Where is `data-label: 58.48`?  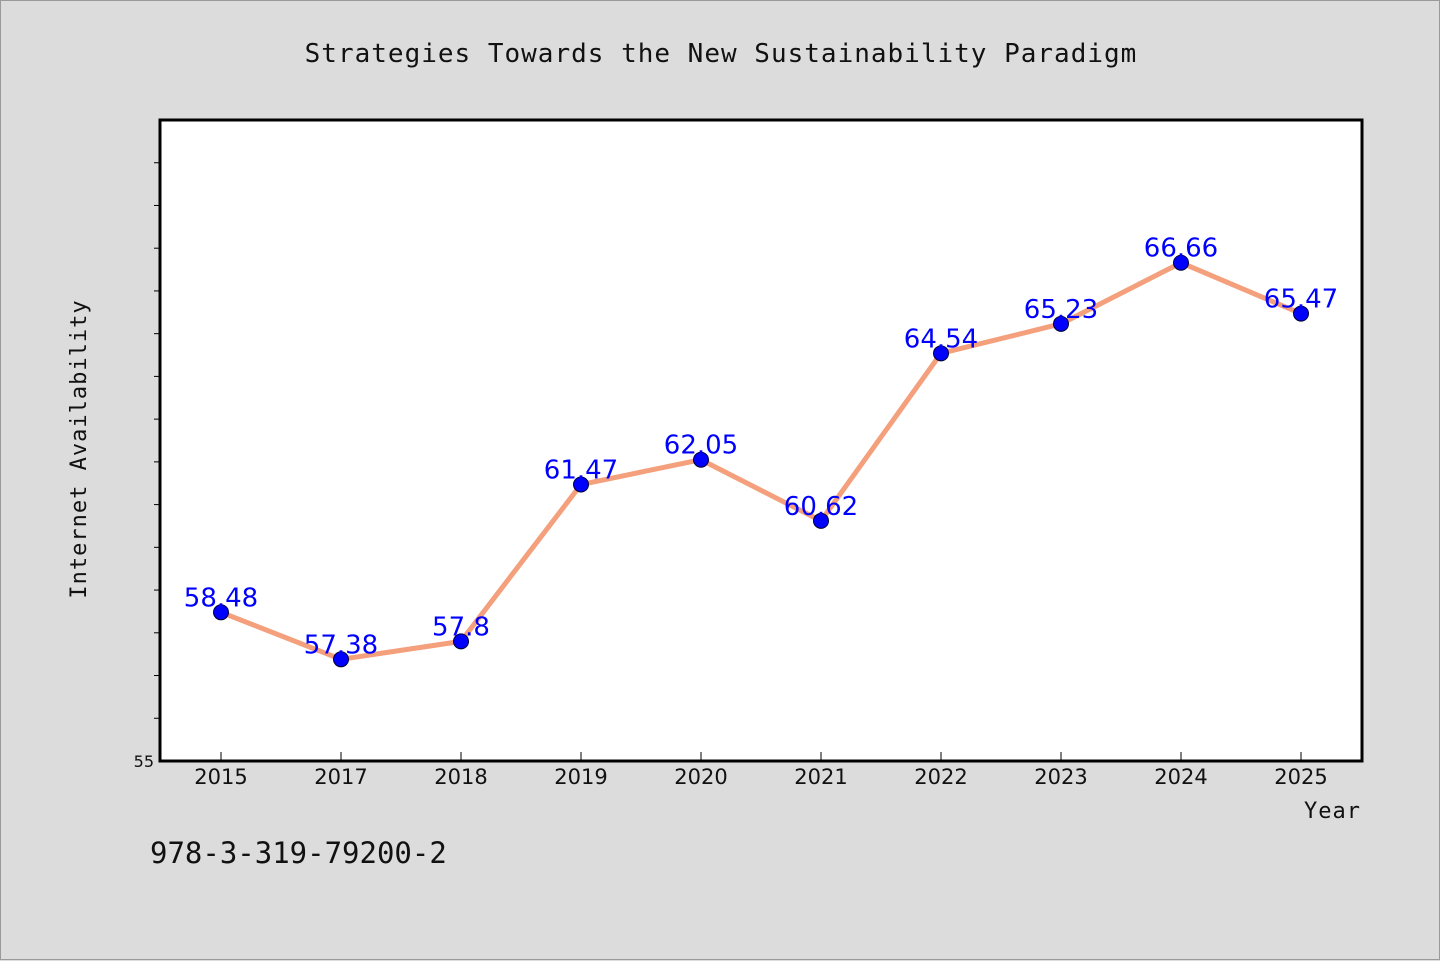
data-label: 58.48 is located at coordinates (221, 598).